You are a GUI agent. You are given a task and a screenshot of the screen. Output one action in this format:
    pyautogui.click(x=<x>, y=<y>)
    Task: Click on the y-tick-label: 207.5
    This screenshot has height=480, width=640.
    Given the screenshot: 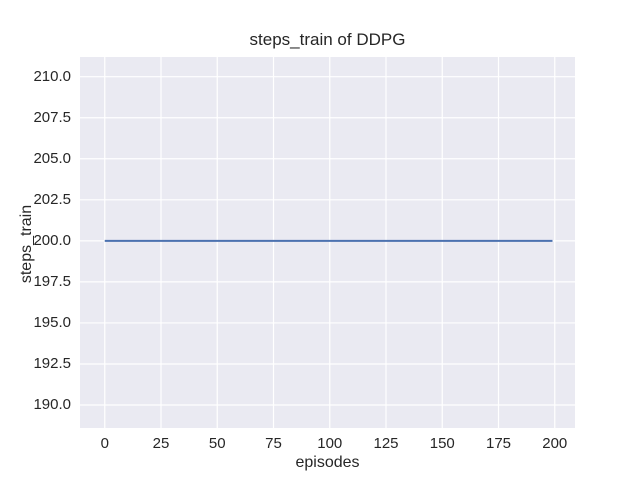 What is the action you would take?
    pyautogui.click(x=52, y=117)
    